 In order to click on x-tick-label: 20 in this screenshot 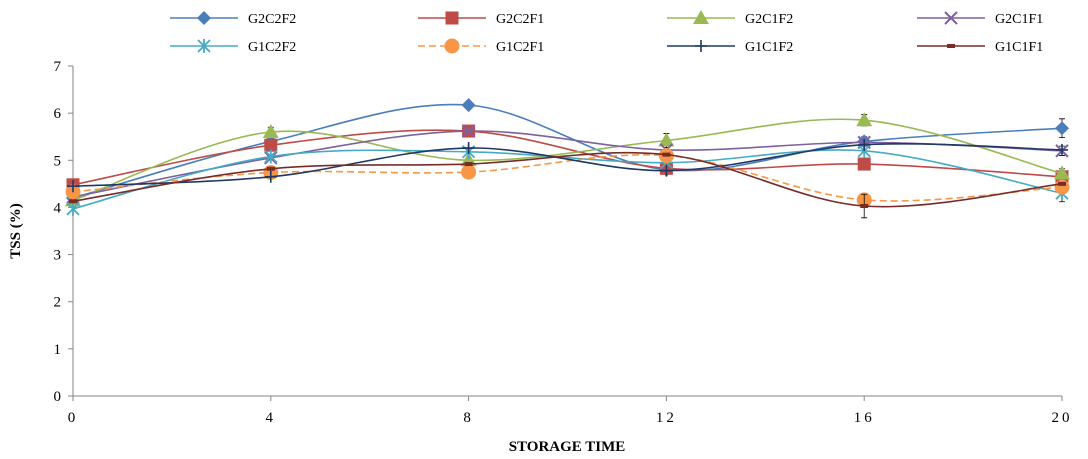, I will do `click(1062, 418)`.